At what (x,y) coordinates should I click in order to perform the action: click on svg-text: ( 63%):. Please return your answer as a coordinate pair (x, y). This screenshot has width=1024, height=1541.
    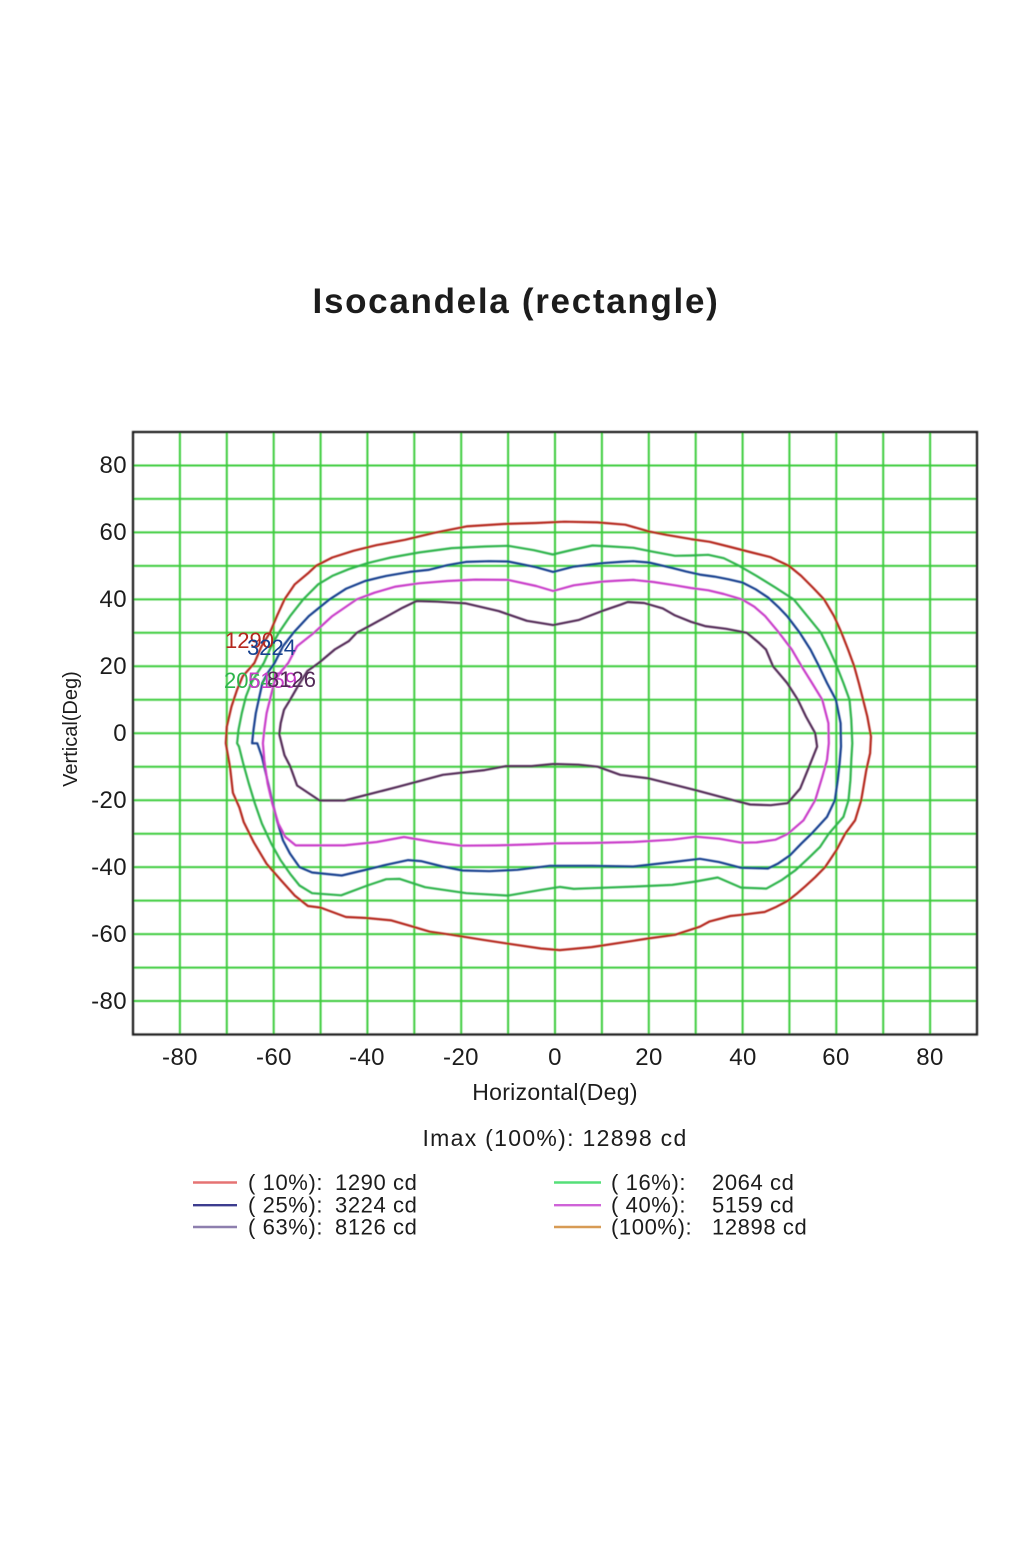
    Looking at the image, I should click on (285, 1227).